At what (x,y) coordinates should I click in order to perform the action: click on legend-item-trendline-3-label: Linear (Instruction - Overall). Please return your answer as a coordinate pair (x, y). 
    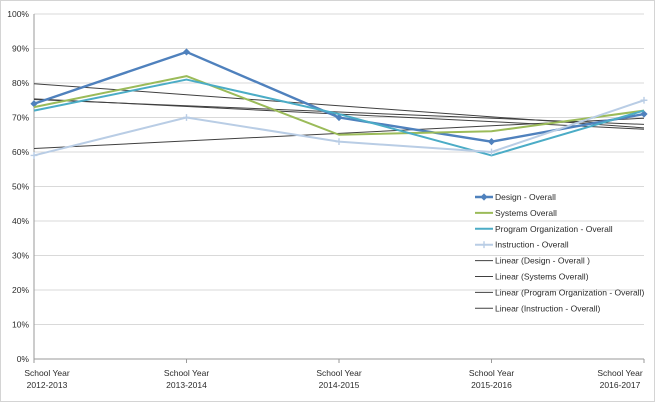
    Looking at the image, I should click on (548, 308).